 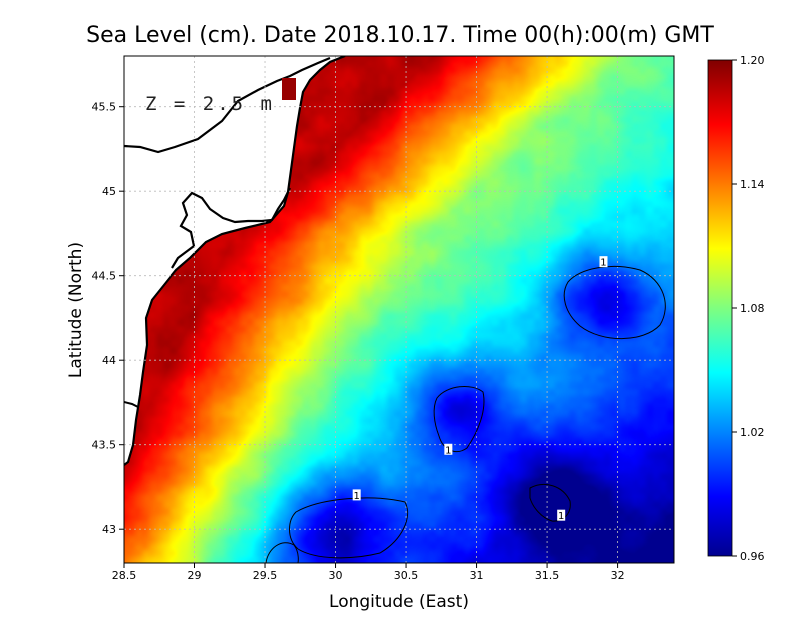 I want to click on y-tick-label: 44.5, so click(x=104, y=276).